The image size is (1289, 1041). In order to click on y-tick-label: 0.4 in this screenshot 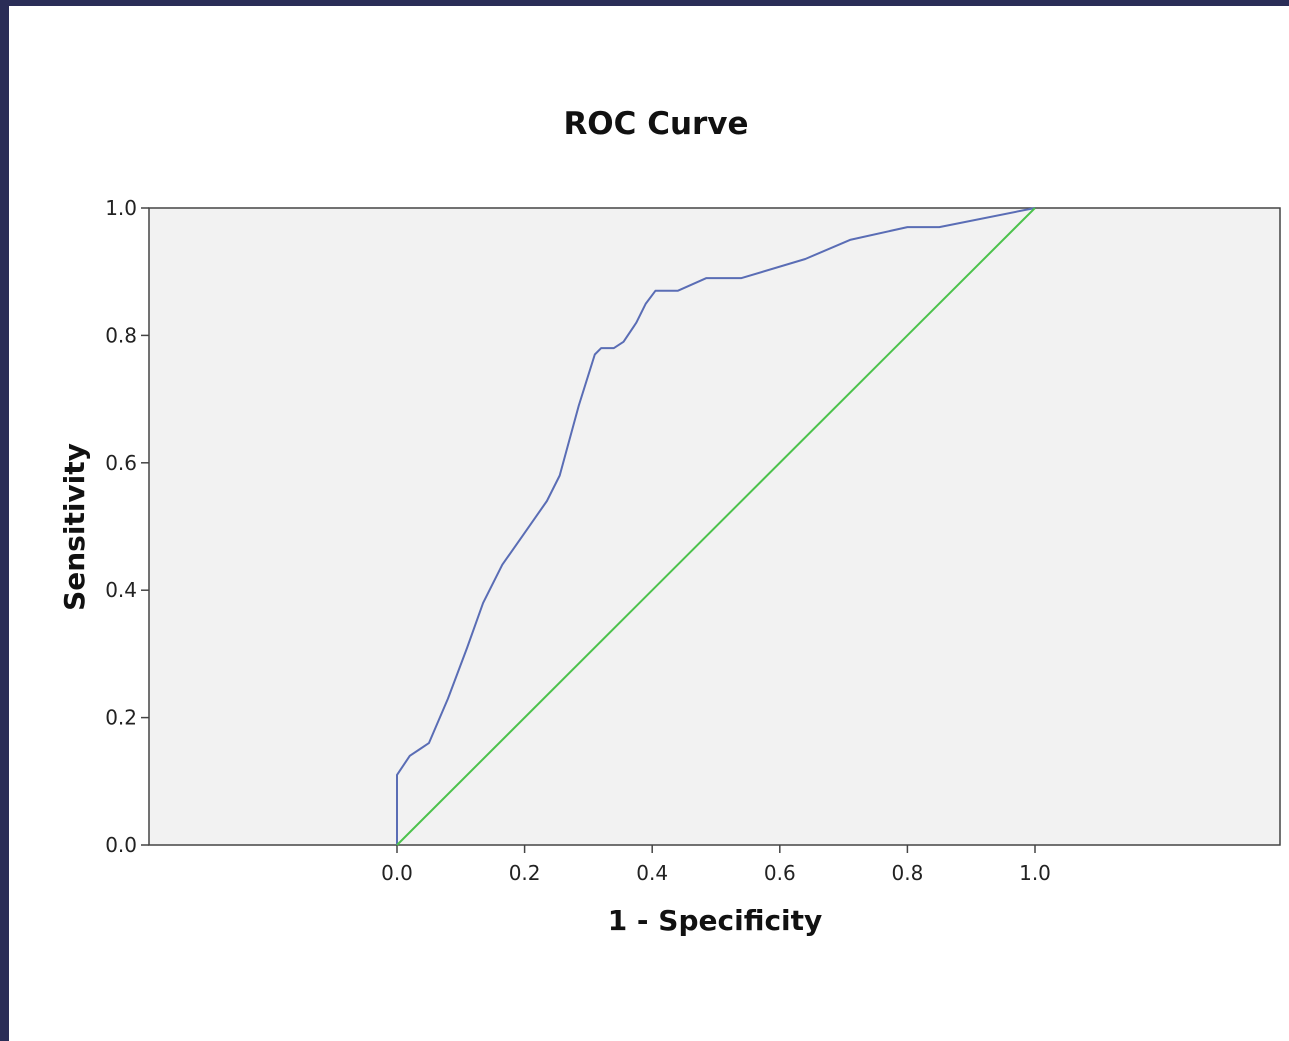, I will do `click(121, 590)`.